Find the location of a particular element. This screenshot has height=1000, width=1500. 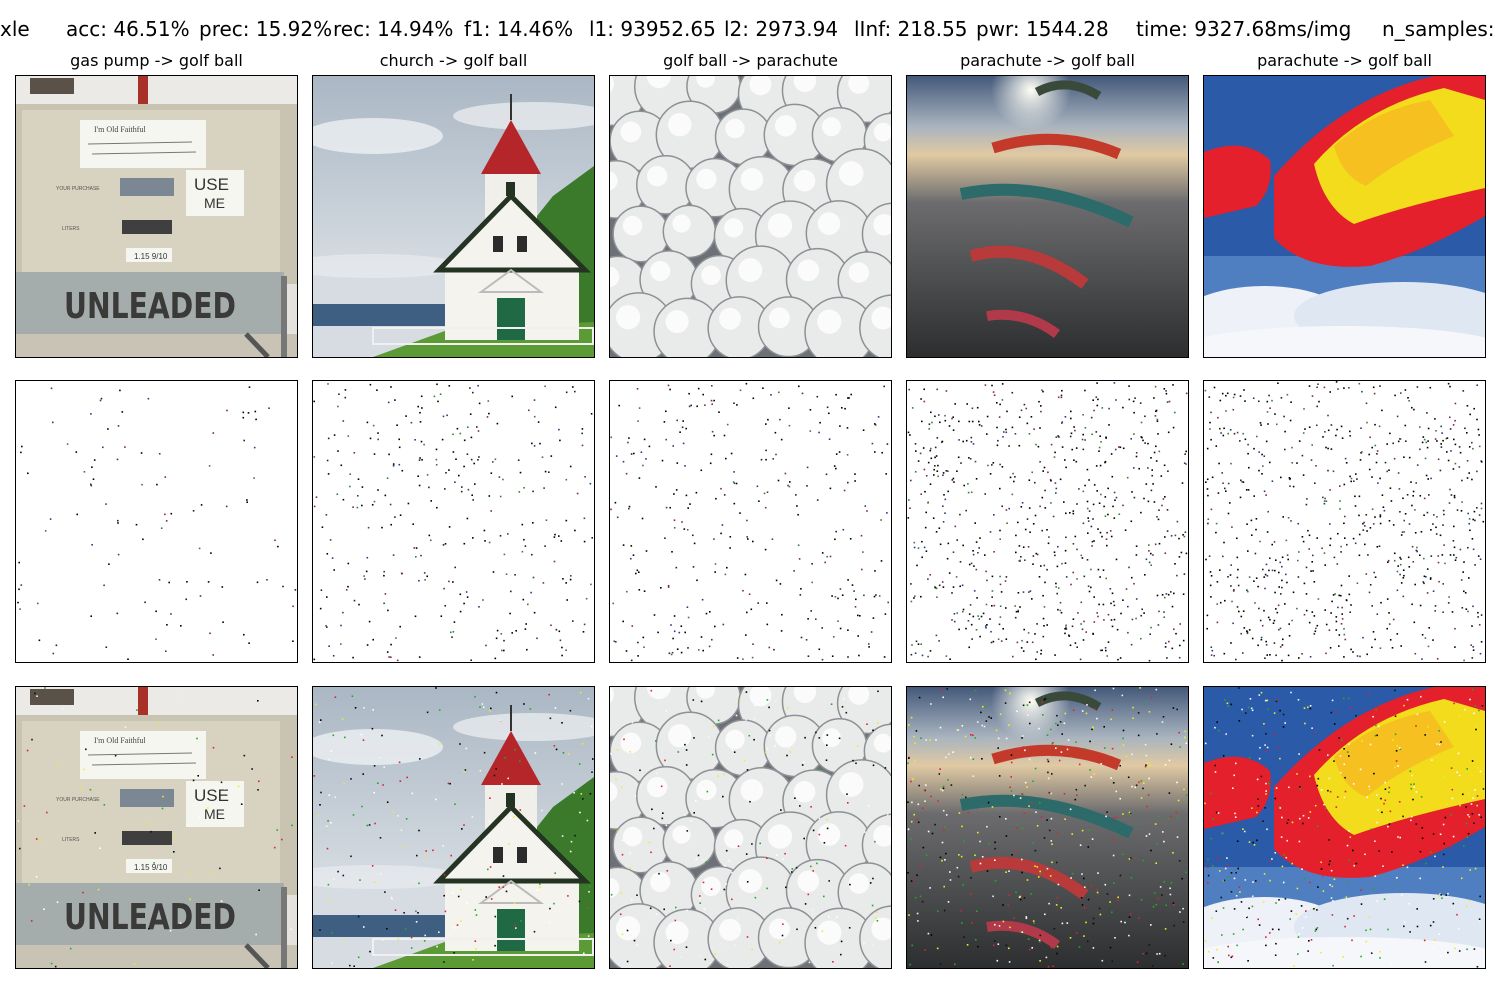

prec-metric: prec: 15.92% is located at coordinates (266, 29).